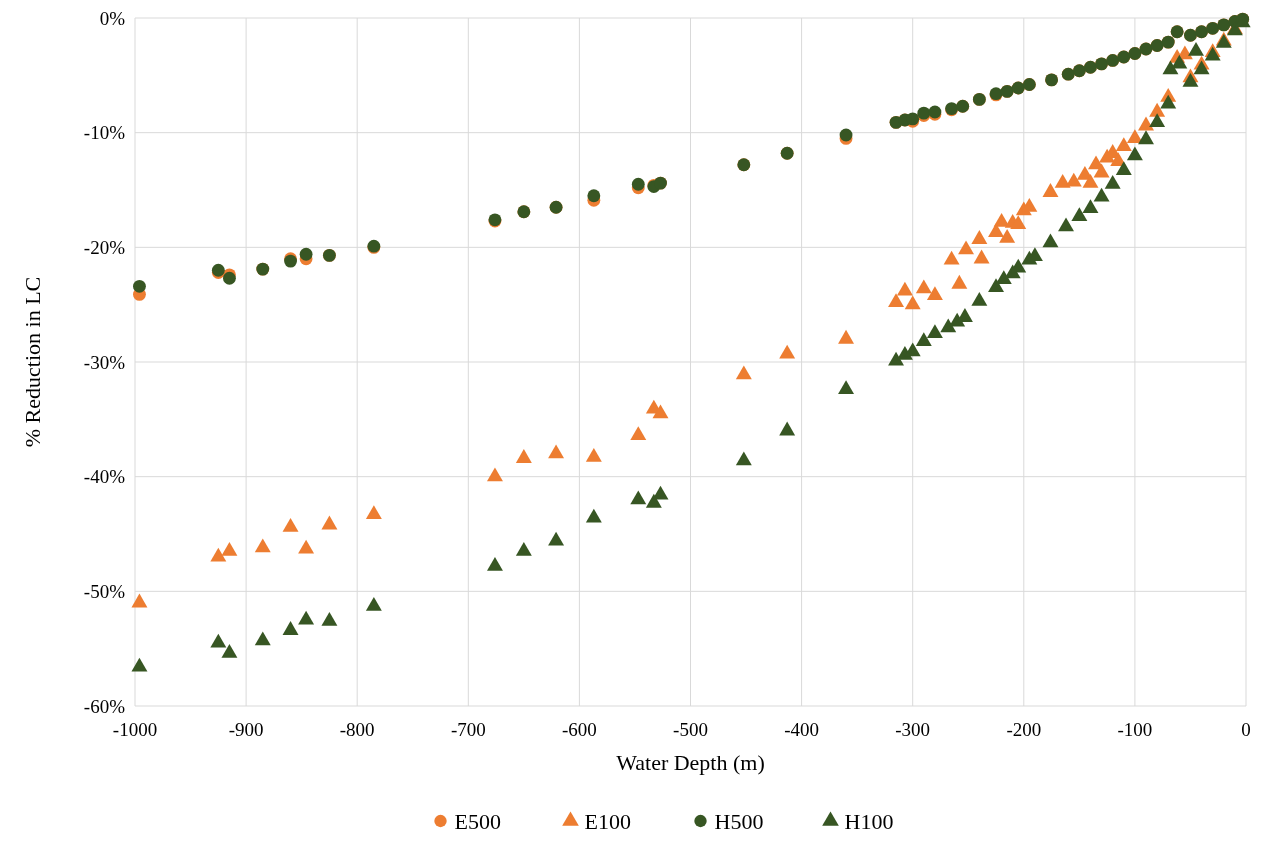 The image size is (1261, 843). What do you see at coordinates (869, 821) in the screenshot?
I see `legend-label: H100` at bounding box center [869, 821].